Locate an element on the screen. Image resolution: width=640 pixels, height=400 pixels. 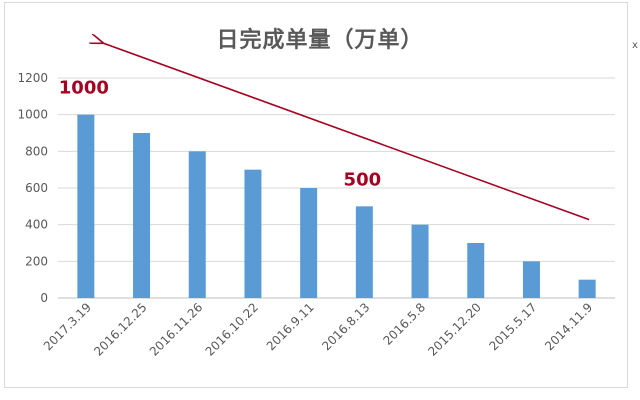
x-tick-label: 2015.5.17 is located at coordinates (512, 326).